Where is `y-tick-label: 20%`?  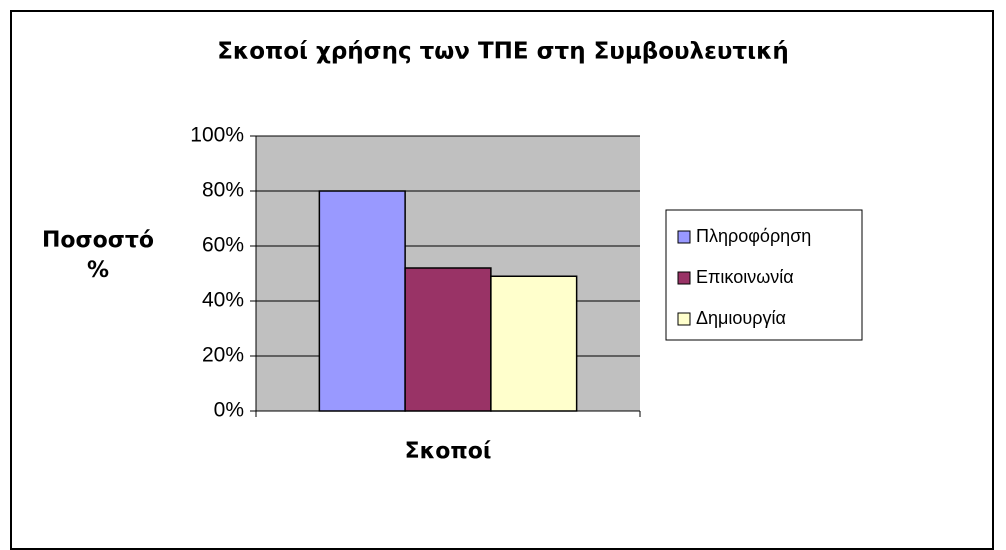
y-tick-label: 20% is located at coordinates (223, 355).